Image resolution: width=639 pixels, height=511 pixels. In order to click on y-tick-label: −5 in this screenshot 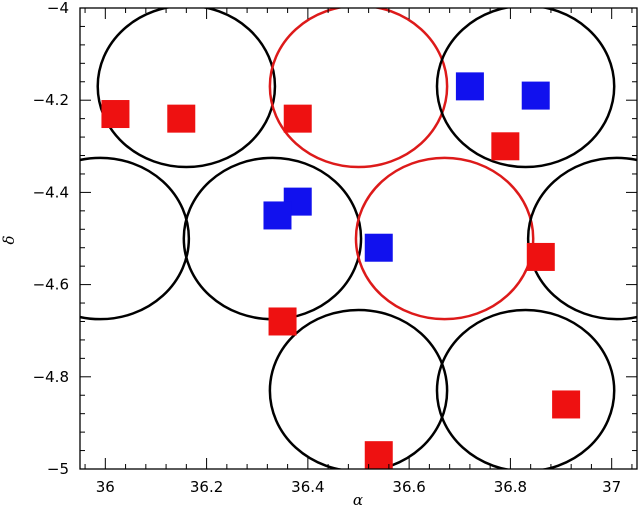, I will do `click(58, 469)`.